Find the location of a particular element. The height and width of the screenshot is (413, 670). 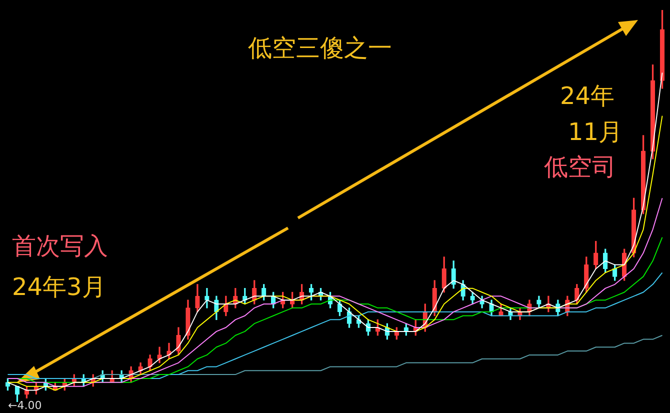

annotation: 24年3月 is located at coordinates (59, 287).